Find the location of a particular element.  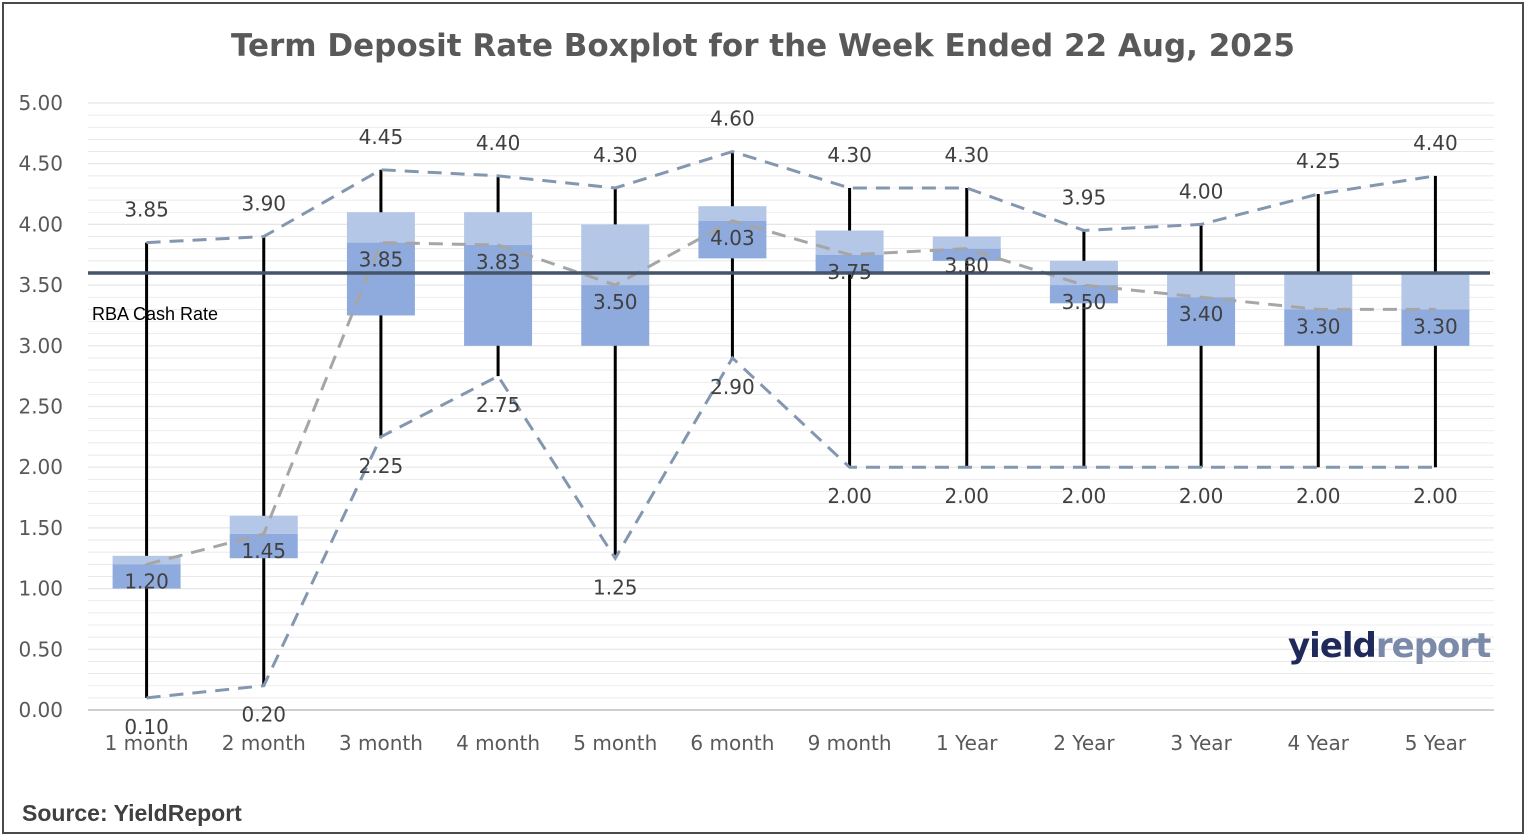

x-category-label: 2 month is located at coordinates (264, 743).